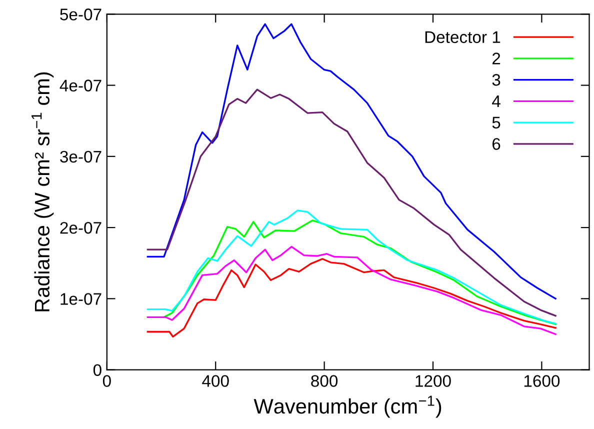 This screenshot has width=594, height=429. I want to click on legend-label: 4, so click(496, 102).